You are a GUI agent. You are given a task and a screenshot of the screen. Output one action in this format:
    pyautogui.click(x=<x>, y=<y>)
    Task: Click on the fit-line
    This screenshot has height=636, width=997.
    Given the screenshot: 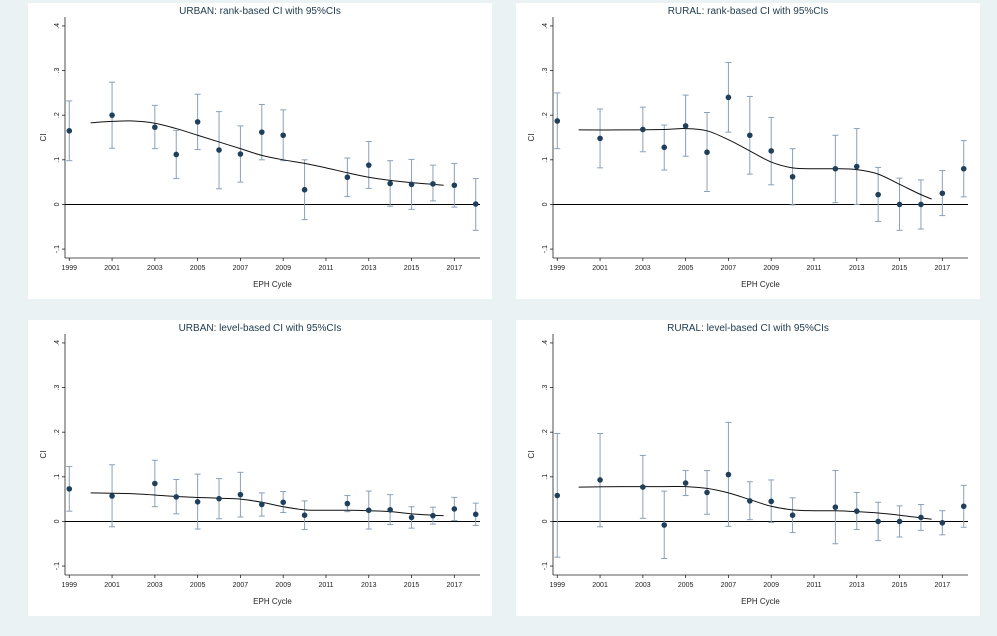 What is the action you would take?
    pyautogui.click(x=267, y=153)
    